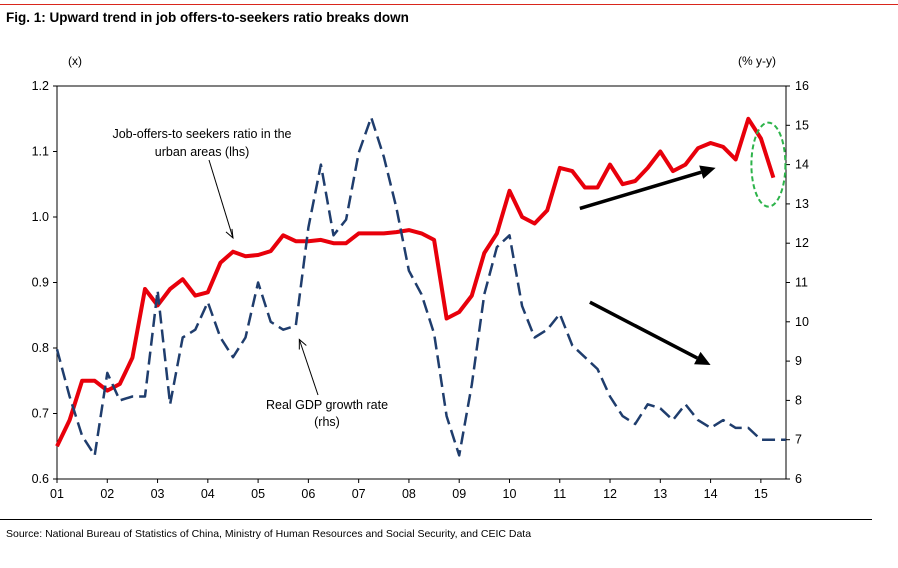  I want to click on y-left-tick-label: 1.1, so click(40, 152).